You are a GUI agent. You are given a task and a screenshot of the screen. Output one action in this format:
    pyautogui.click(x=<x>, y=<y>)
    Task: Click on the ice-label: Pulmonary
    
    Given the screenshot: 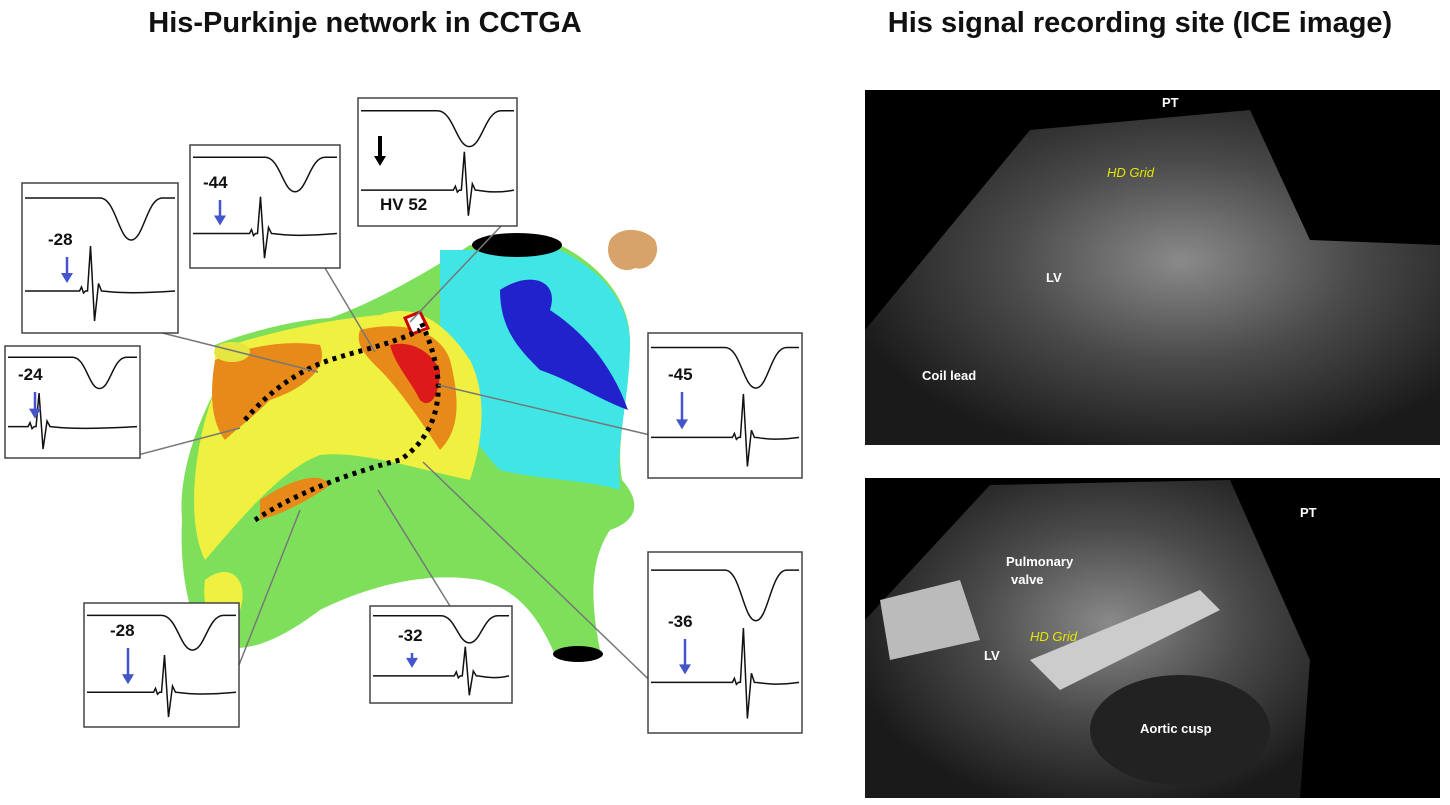 What is the action you would take?
    pyautogui.click(x=1040, y=561)
    